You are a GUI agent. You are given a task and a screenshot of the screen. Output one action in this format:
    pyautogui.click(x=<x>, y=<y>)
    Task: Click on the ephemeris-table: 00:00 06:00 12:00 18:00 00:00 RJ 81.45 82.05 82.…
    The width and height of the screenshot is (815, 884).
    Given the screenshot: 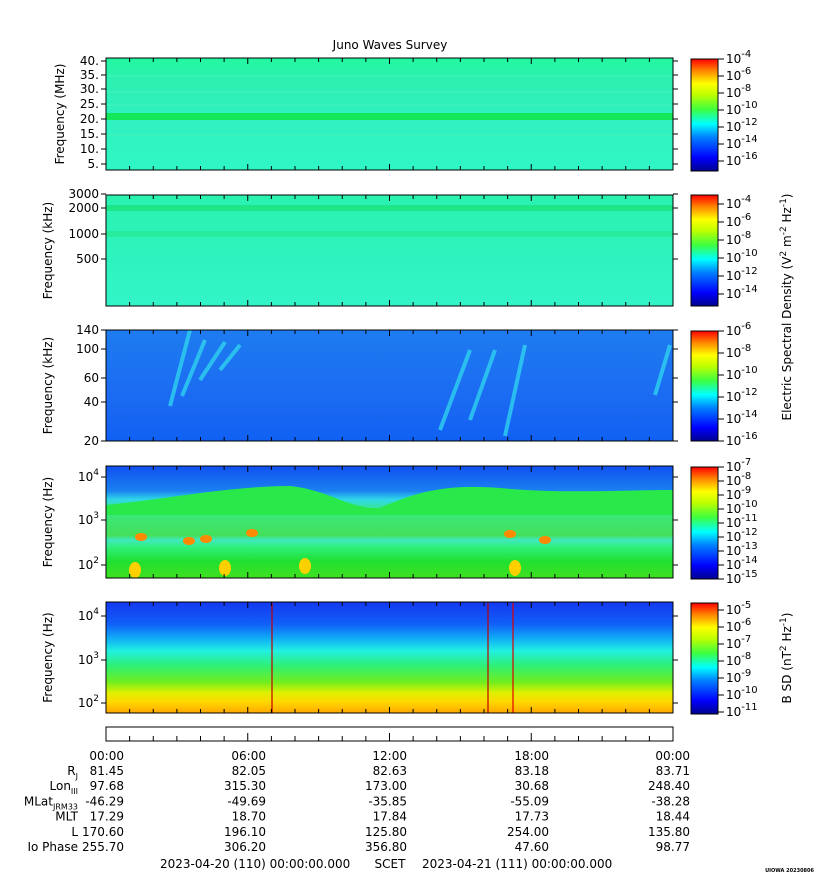 What is the action you would take?
    pyautogui.click(x=357, y=801)
    